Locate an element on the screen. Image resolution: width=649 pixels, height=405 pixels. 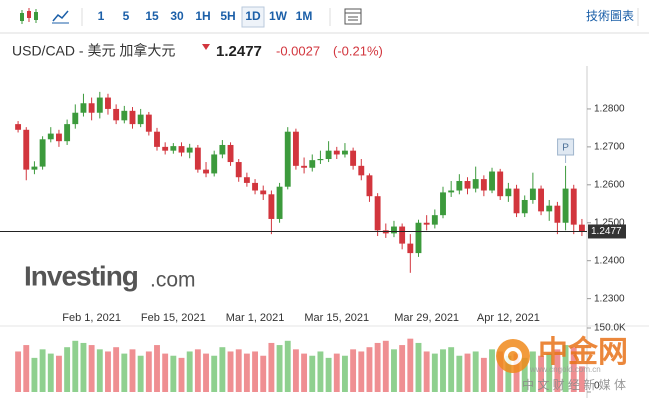
x-tick-label: Mar 29, 2021 is located at coordinates (426, 318).